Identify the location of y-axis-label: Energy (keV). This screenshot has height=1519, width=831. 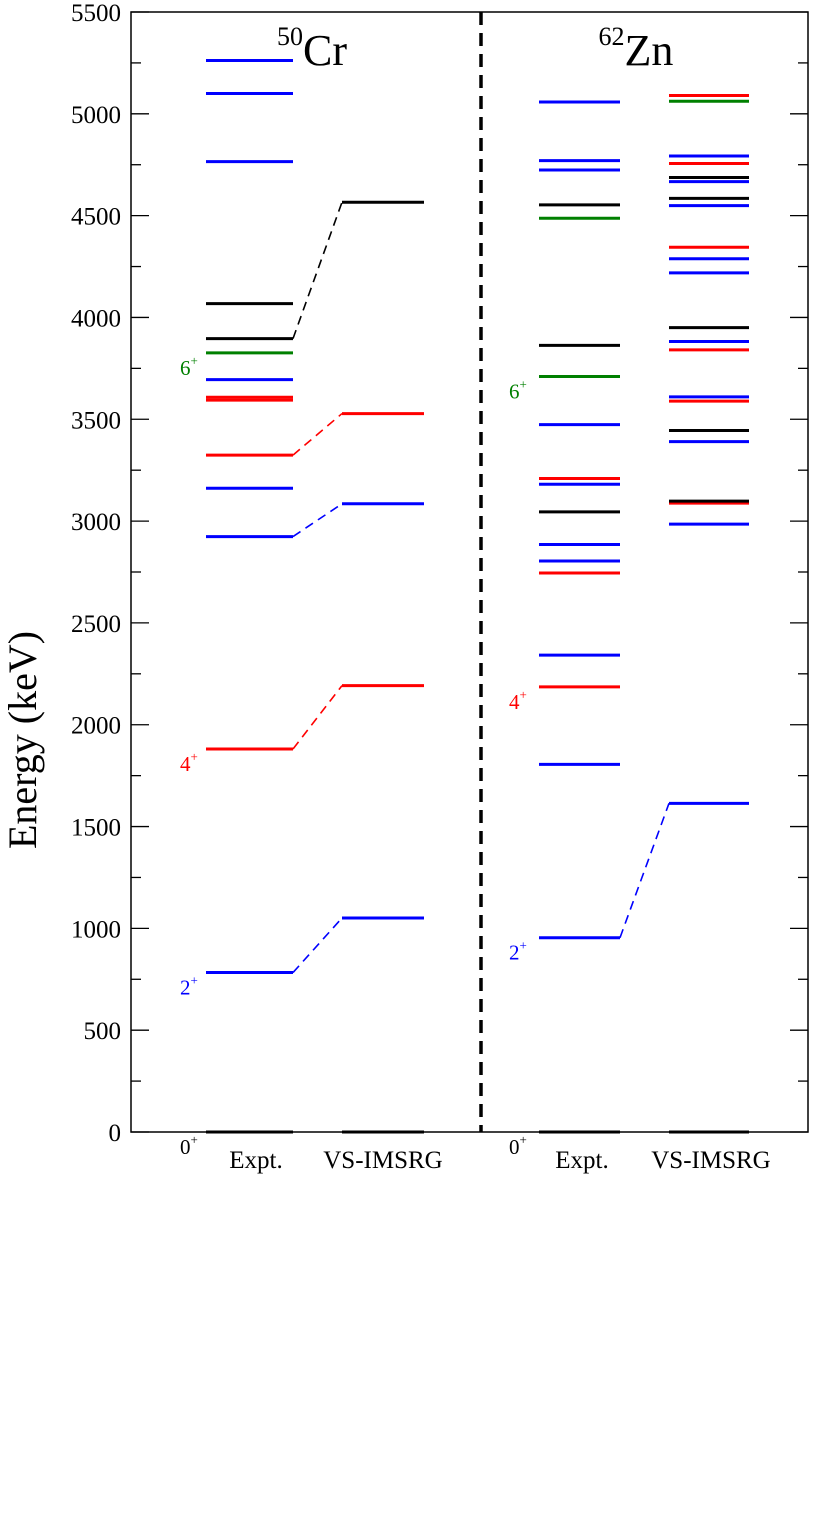
(22, 740).